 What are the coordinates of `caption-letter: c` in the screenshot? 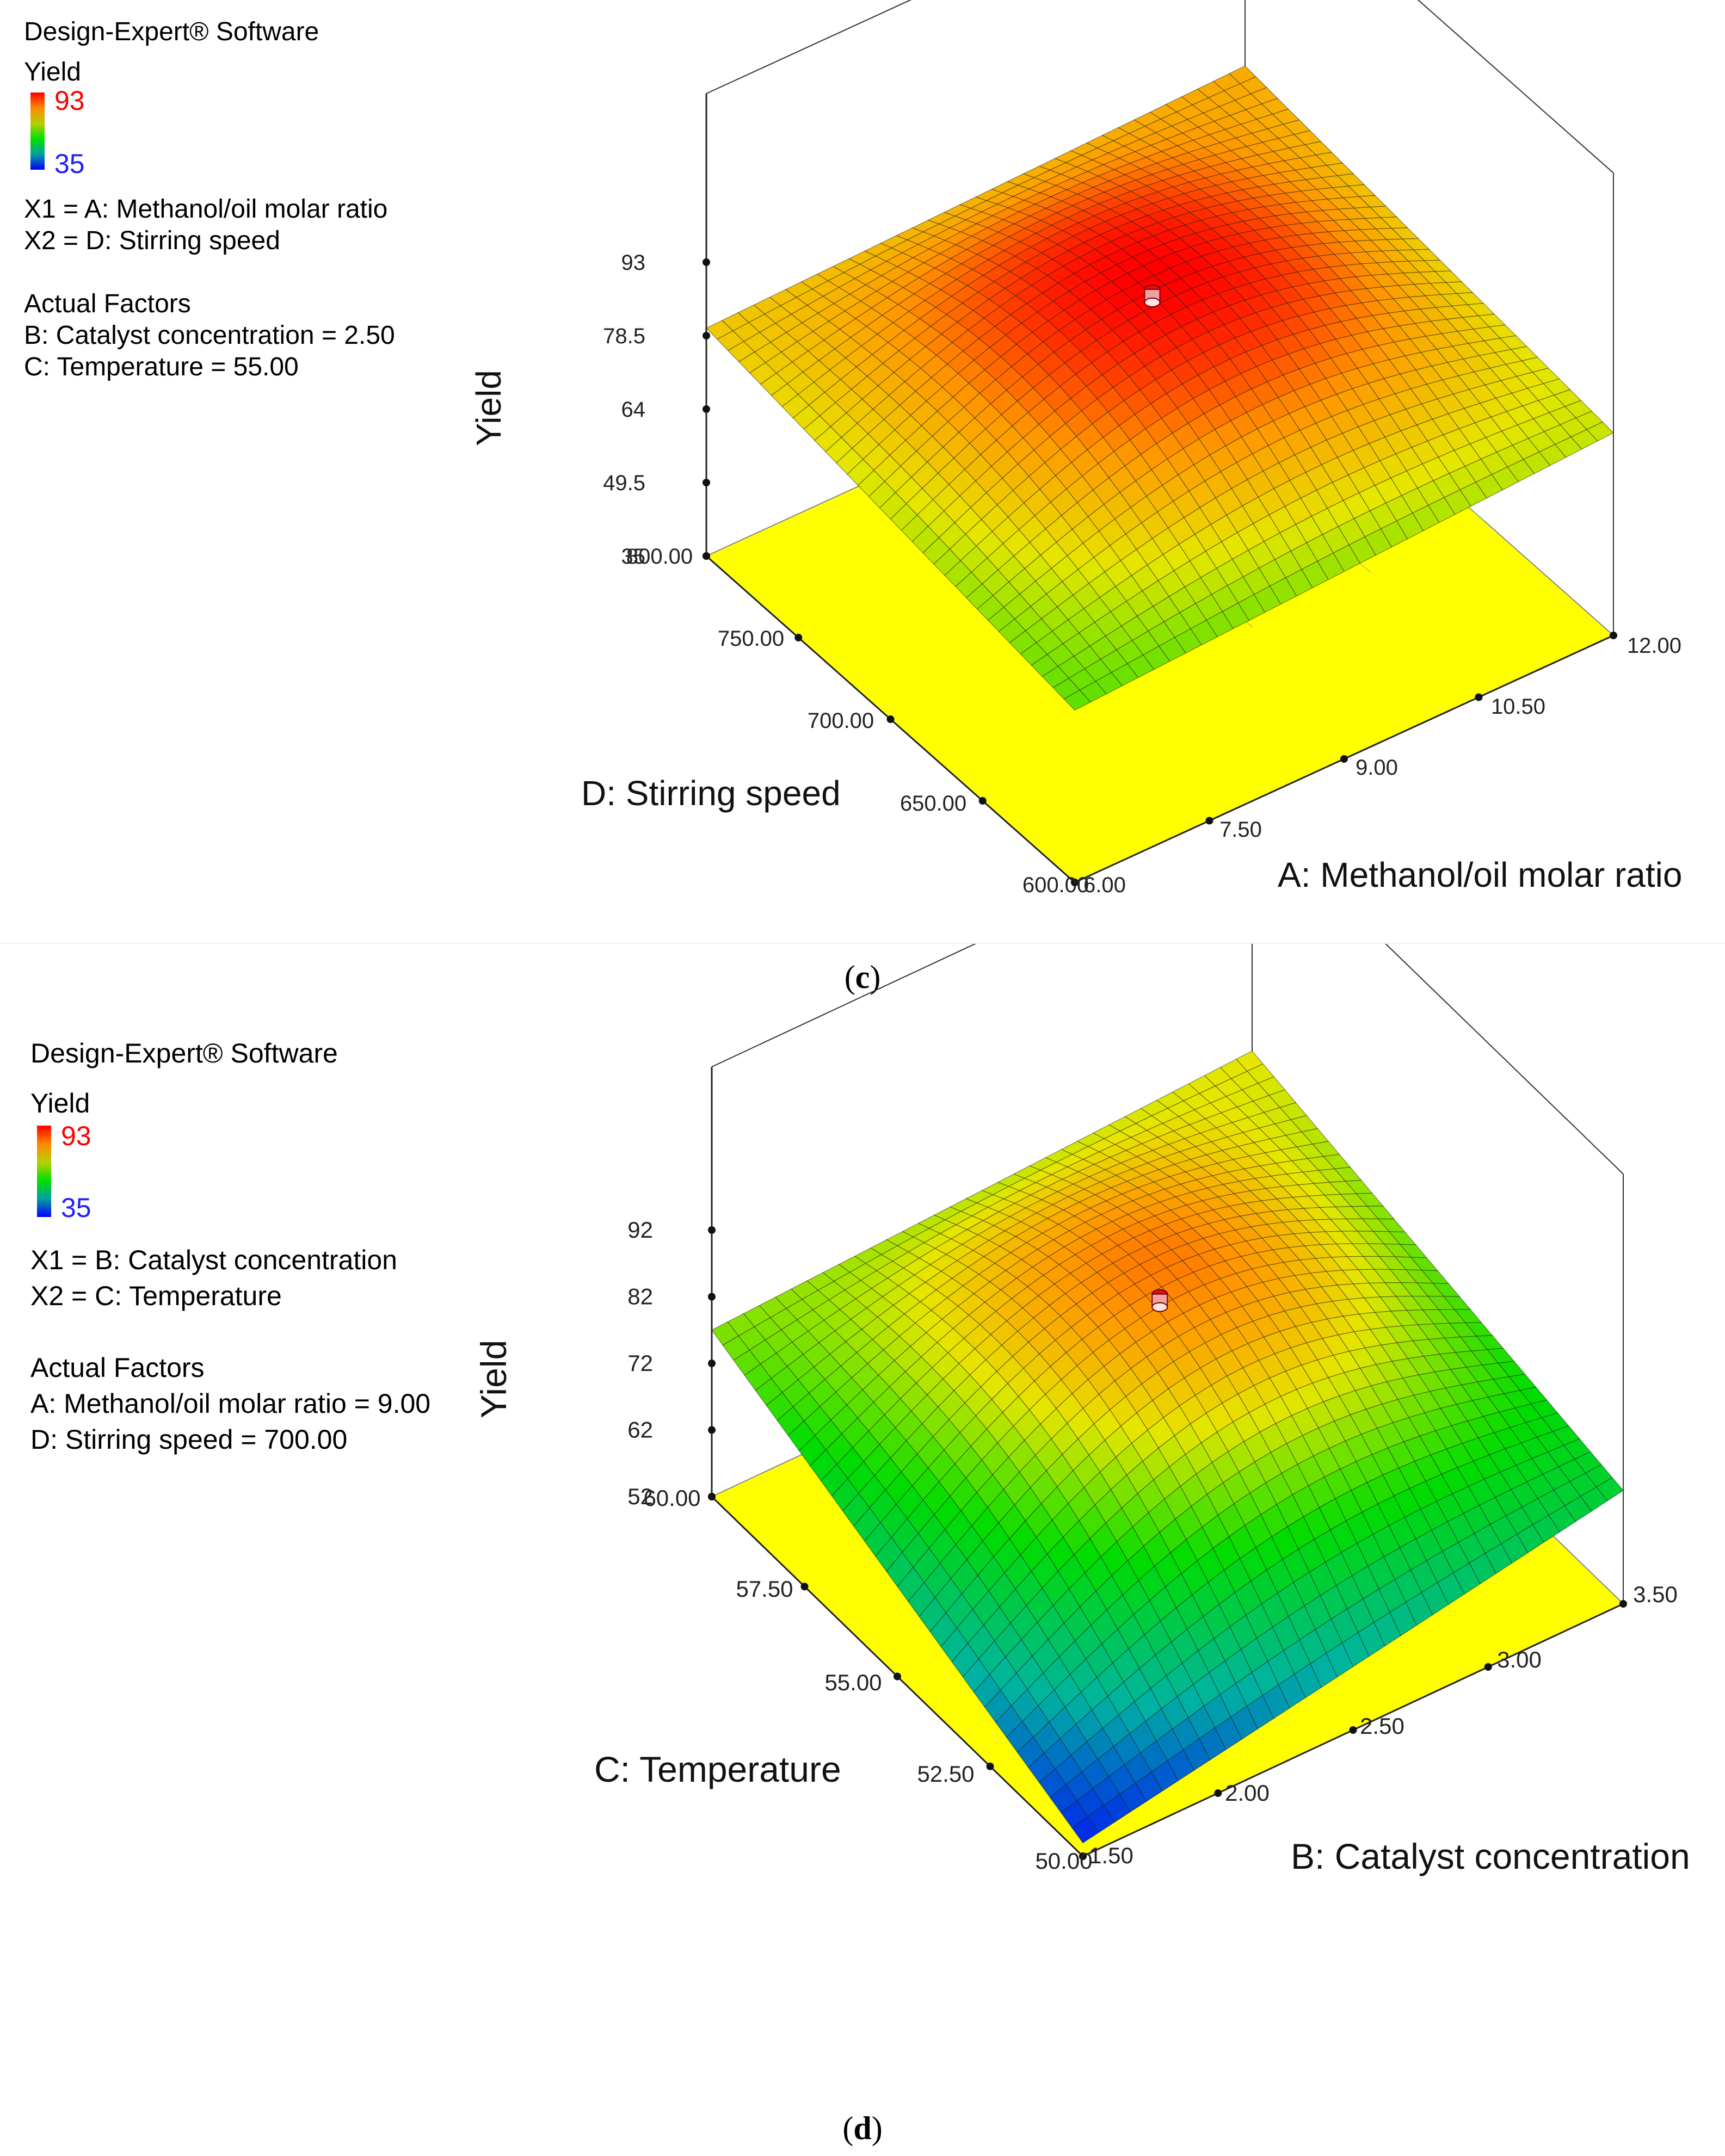 It's located at (862, 977).